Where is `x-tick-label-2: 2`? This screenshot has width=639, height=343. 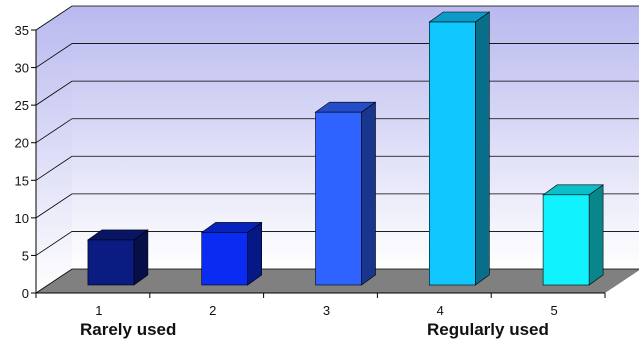
x-tick-label-2: 2 is located at coordinates (212, 310).